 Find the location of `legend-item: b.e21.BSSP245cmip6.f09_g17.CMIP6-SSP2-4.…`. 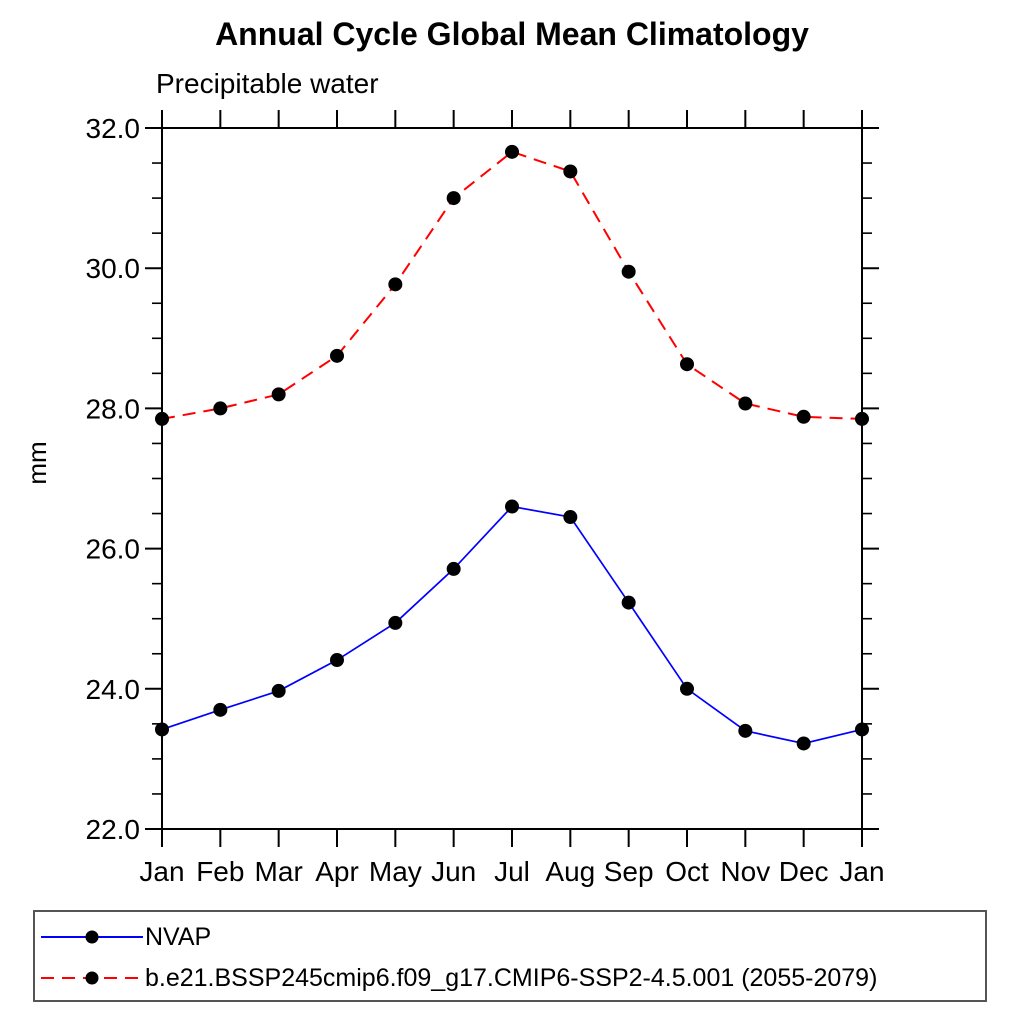

legend-item: b.e21.BSSP245cmip6.f09_g17.CMIP6-SSP2-4.… is located at coordinates (458, 978).